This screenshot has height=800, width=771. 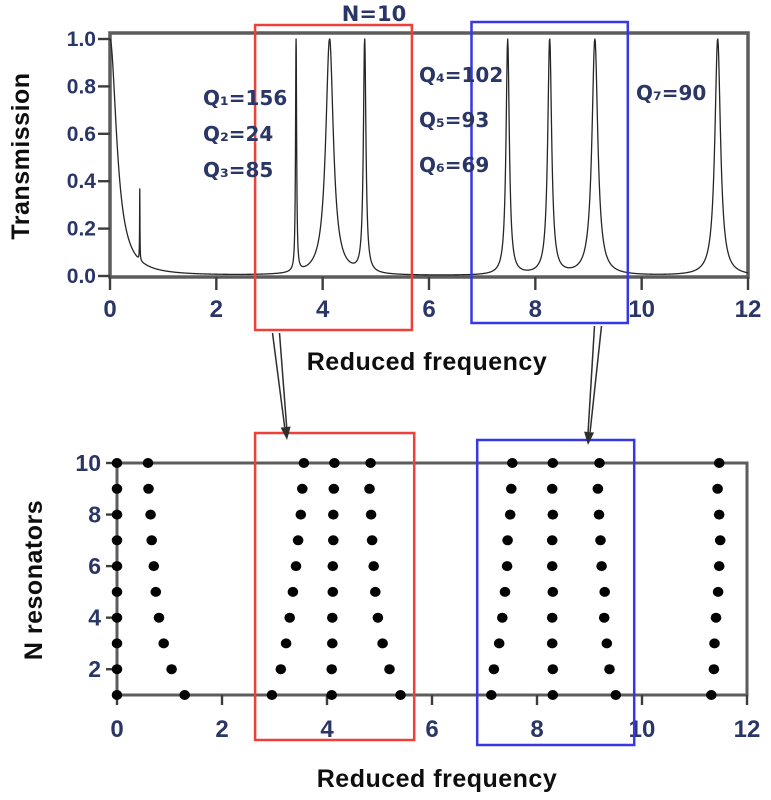 I want to click on highlight-box-bottom-red, so click(x=334, y=586).